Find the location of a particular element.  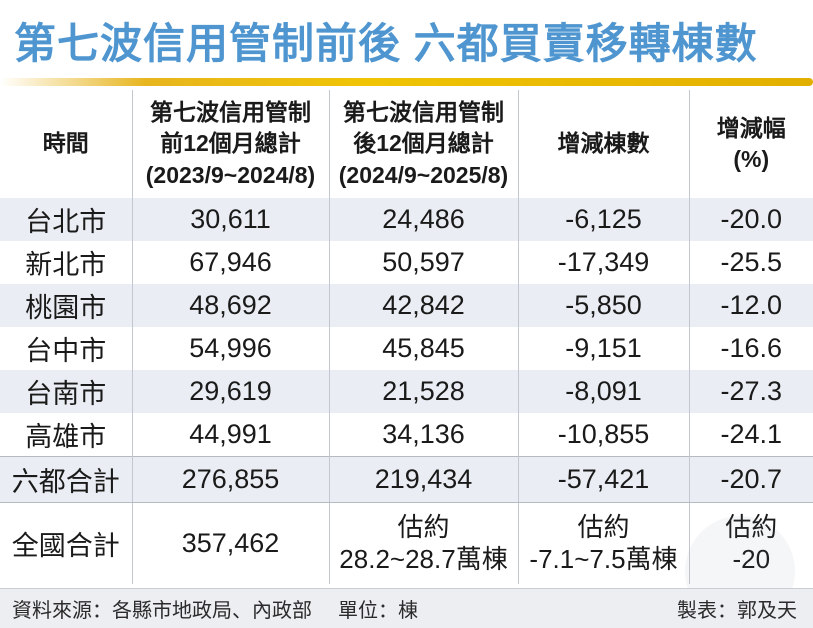

table-row-taoyuan: 桃園市 48,692 42,842 -5,850 -12.0 is located at coordinates (406, 305).